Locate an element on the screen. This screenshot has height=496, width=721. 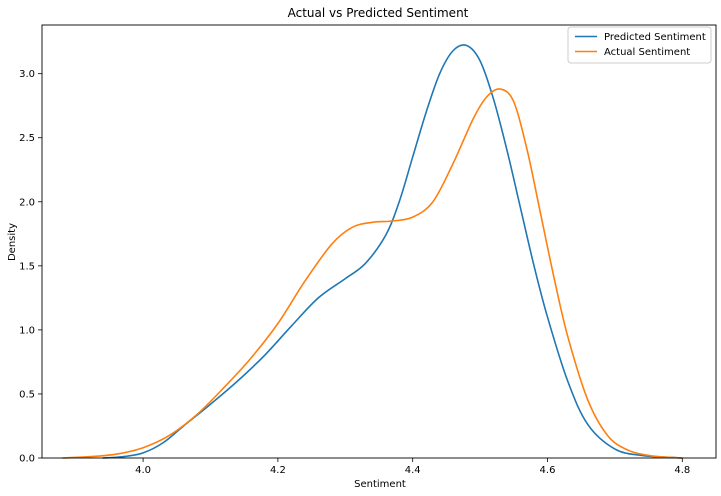
y-tick-label: 1.5 is located at coordinates (27, 266).